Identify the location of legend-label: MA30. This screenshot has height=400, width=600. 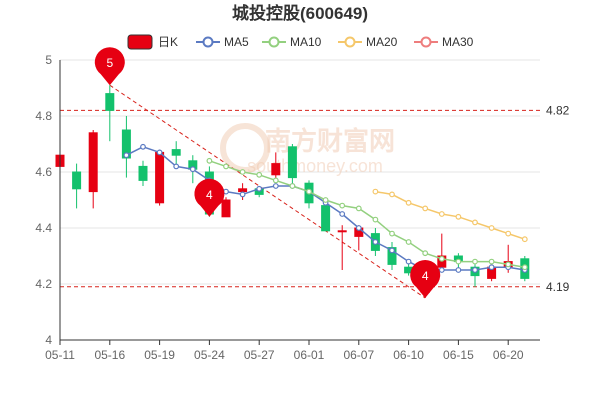
(458, 42).